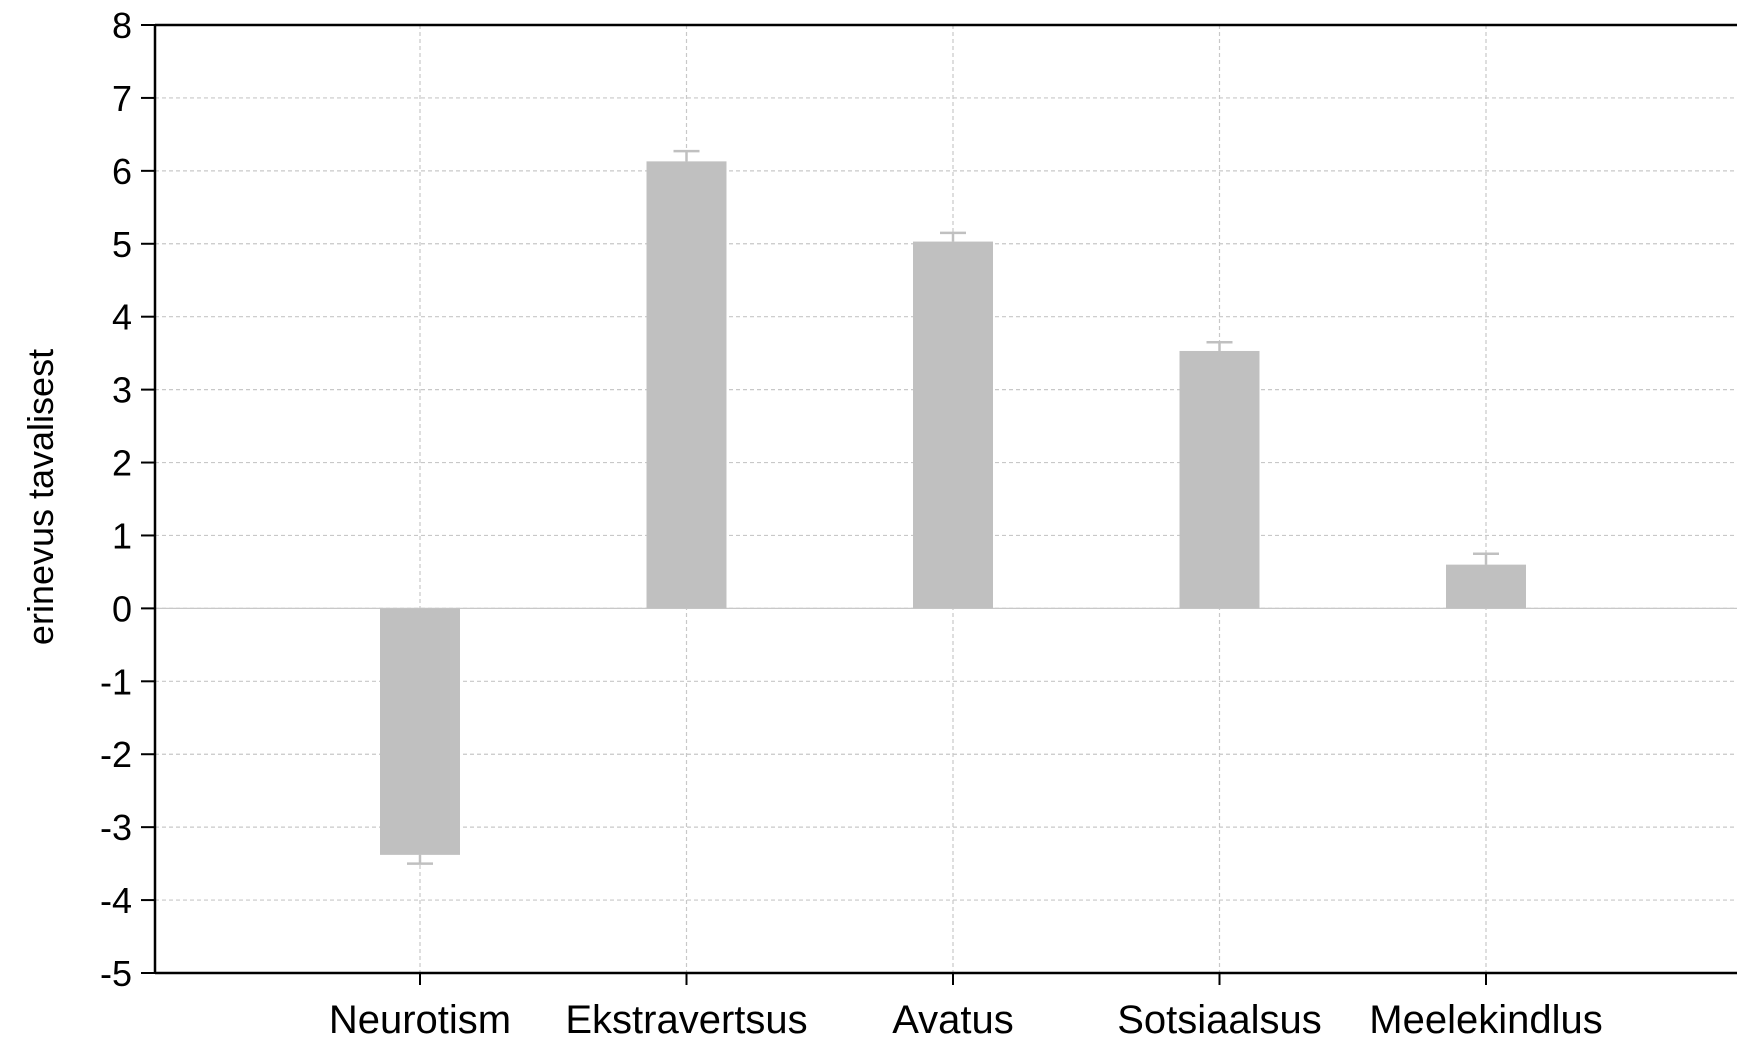  I want to click on bar-sotsiaalsus, so click(1219, 479).